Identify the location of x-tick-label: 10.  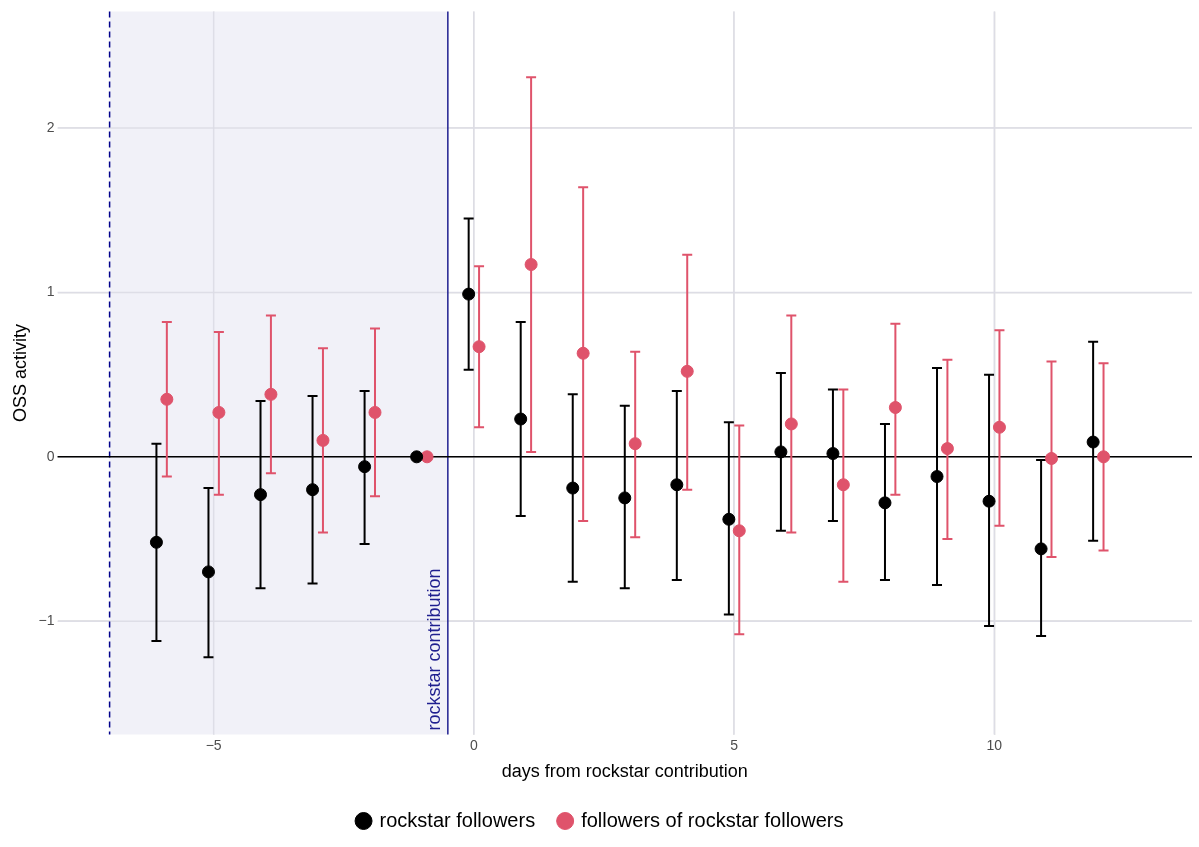
(994, 744).